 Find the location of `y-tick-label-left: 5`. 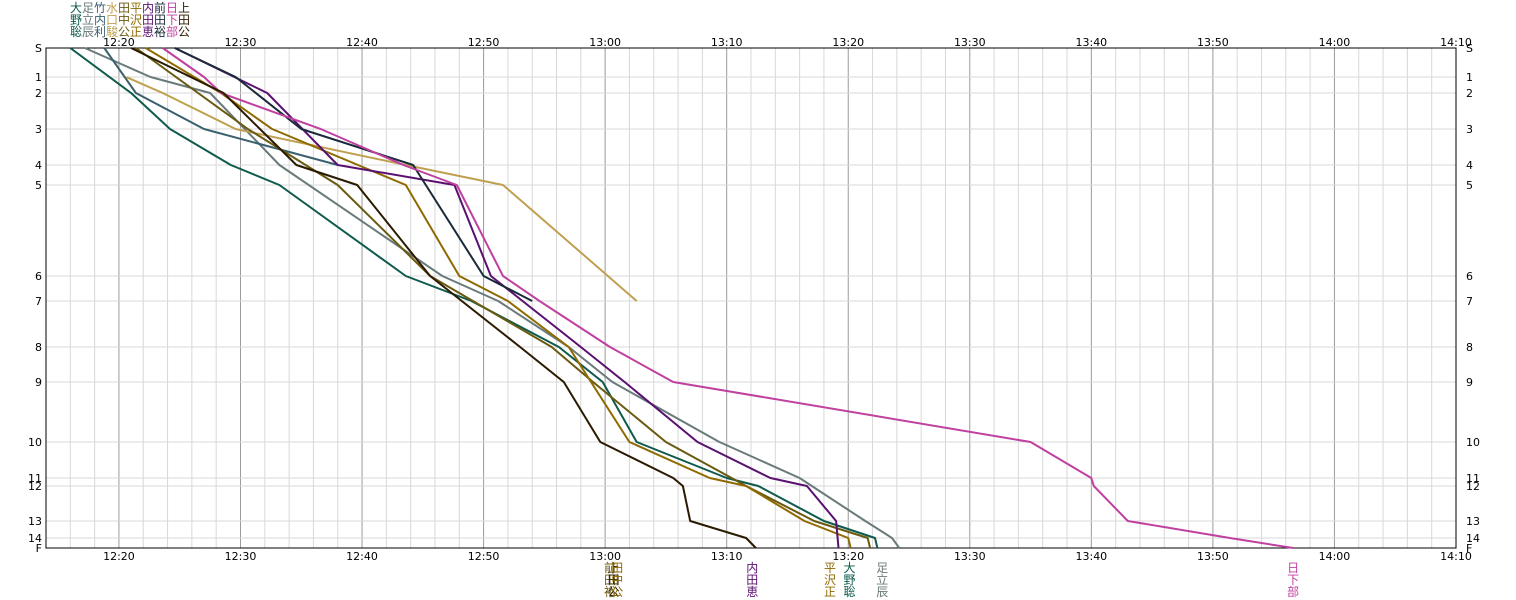

y-tick-label-left: 5 is located at coordinates (38, 185).